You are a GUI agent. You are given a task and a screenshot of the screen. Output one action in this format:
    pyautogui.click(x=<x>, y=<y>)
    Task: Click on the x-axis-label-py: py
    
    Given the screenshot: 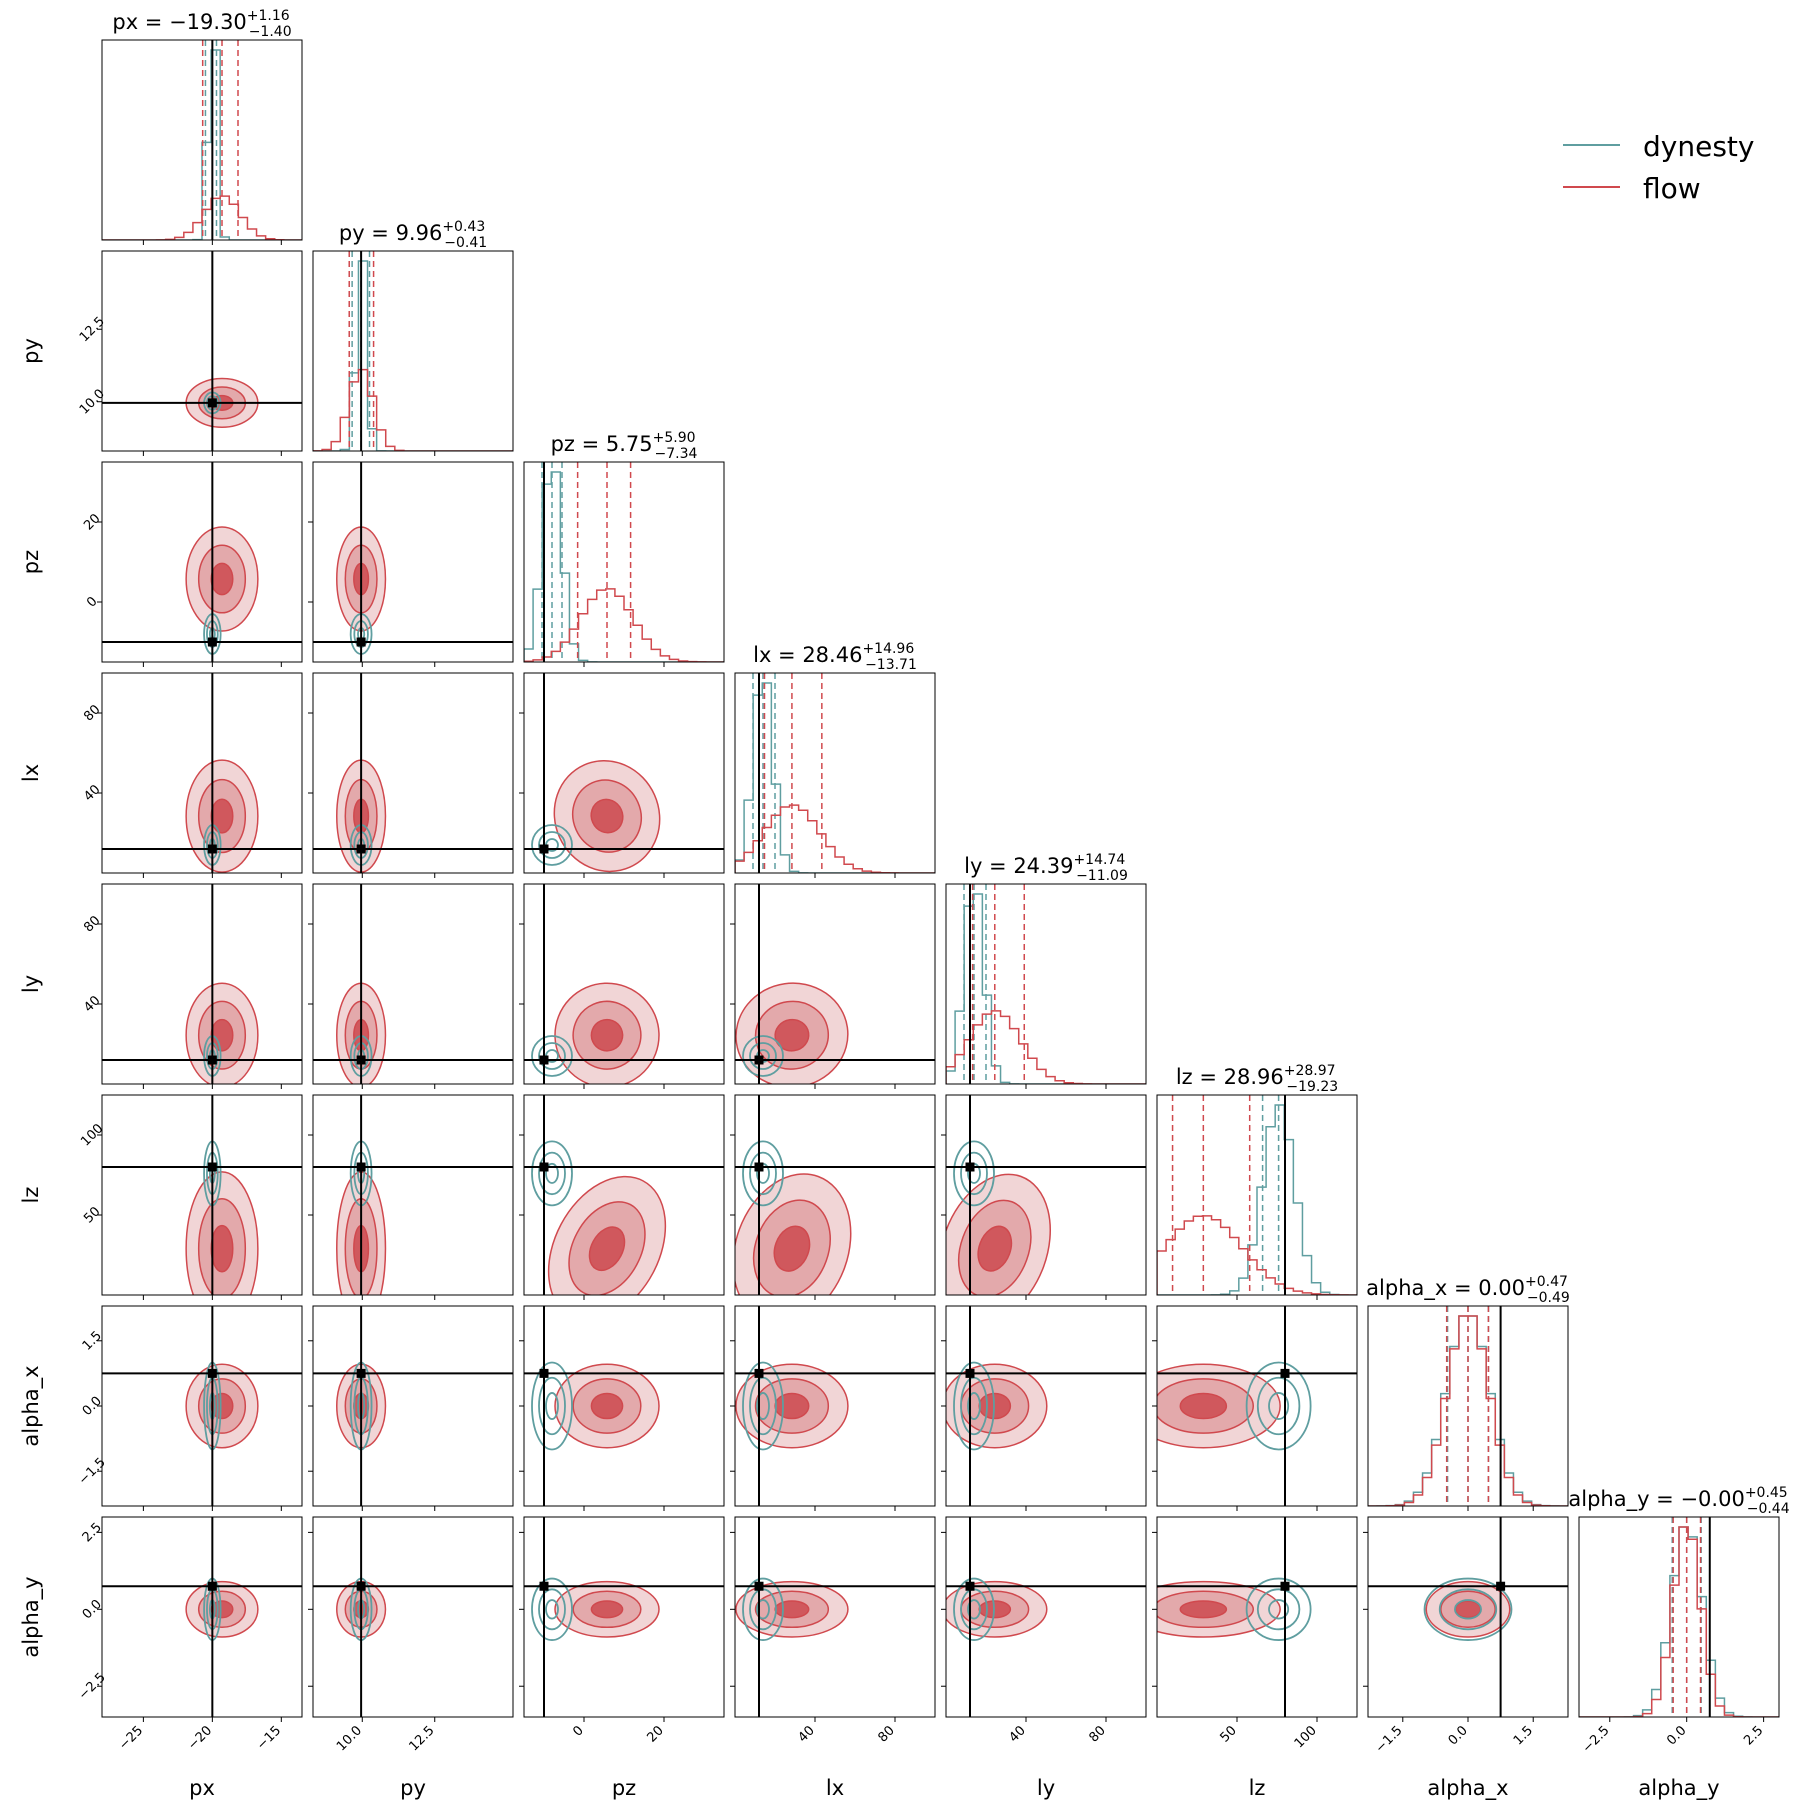 What is the action you would take?
    pyautogui.click(x=413, y=1788)
    